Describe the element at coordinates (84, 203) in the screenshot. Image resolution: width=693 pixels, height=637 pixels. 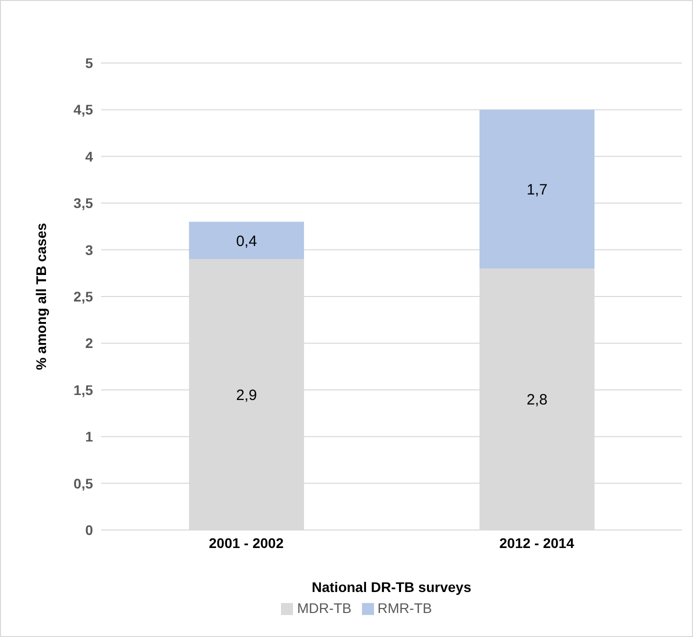
I see `y-tick-label: 3,5` at that location.